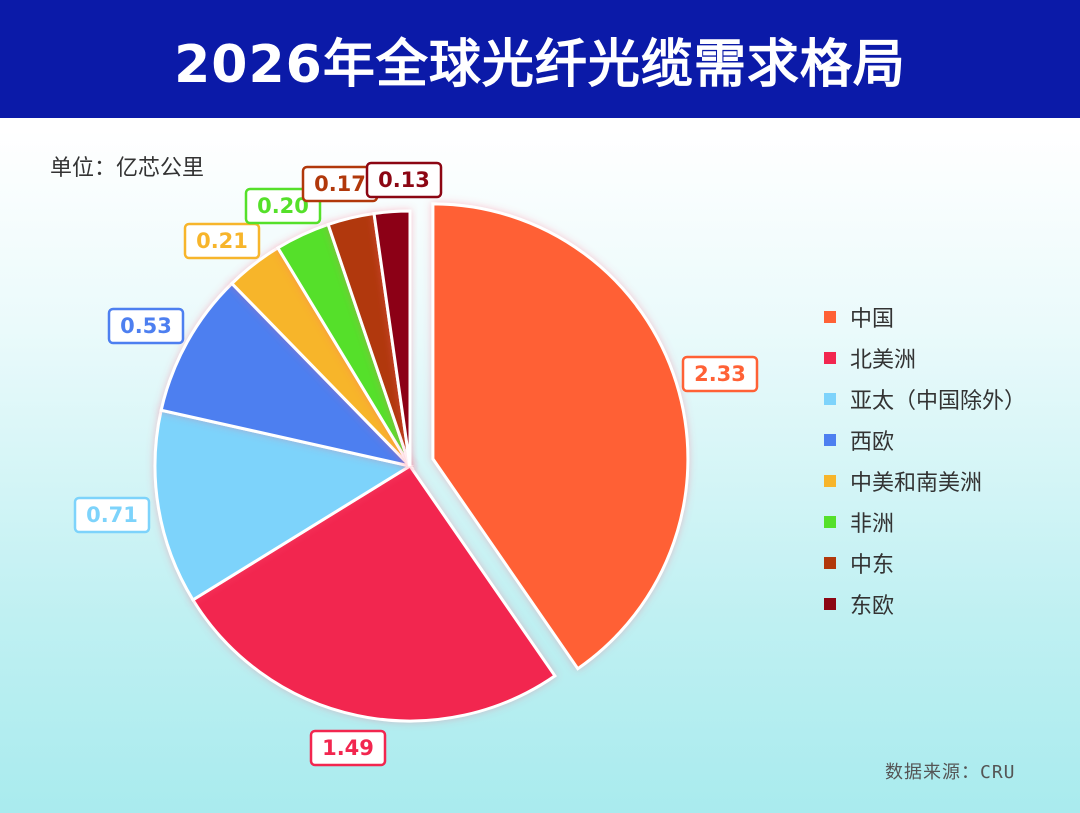 The width and height of the screenshot is (1080, 813). Describe the element at coordinates (925, 562) in the screenshot. I see `legend-item-6: 中东` at that location.